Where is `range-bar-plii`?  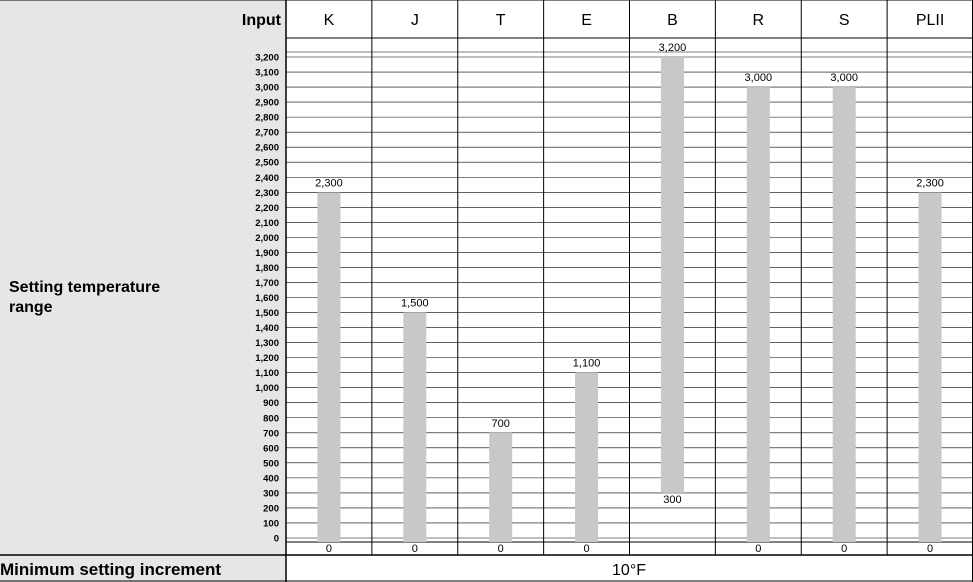 range-bar-plii is located at coordinates (930, 367).